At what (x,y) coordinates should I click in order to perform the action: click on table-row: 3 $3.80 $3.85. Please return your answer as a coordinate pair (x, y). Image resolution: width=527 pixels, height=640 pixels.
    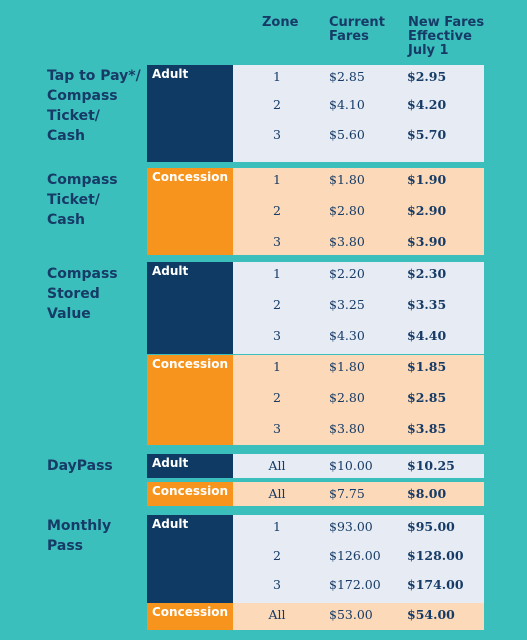
    Looking at the image, I should click on (358, 429).